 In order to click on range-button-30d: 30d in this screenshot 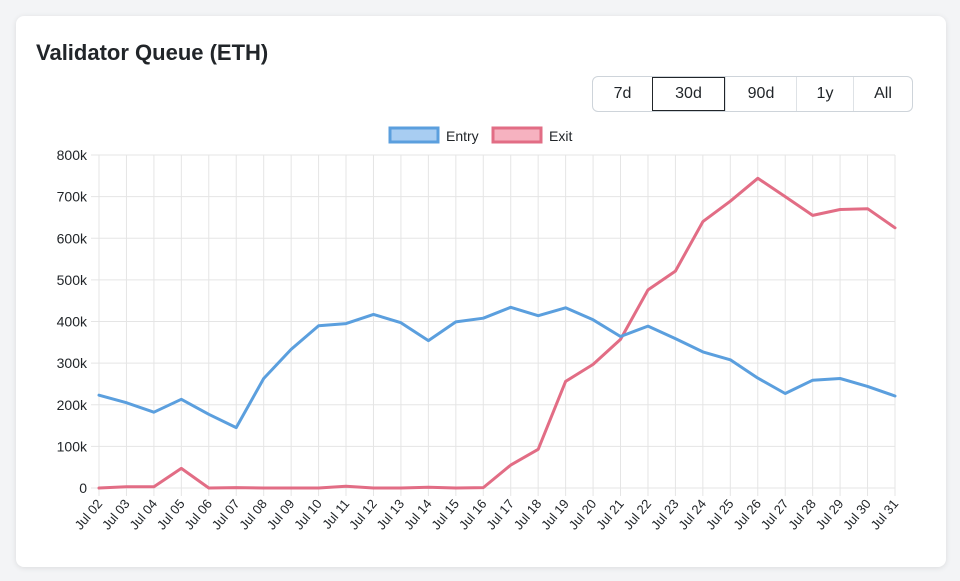, I will do `click(688, 94)`.